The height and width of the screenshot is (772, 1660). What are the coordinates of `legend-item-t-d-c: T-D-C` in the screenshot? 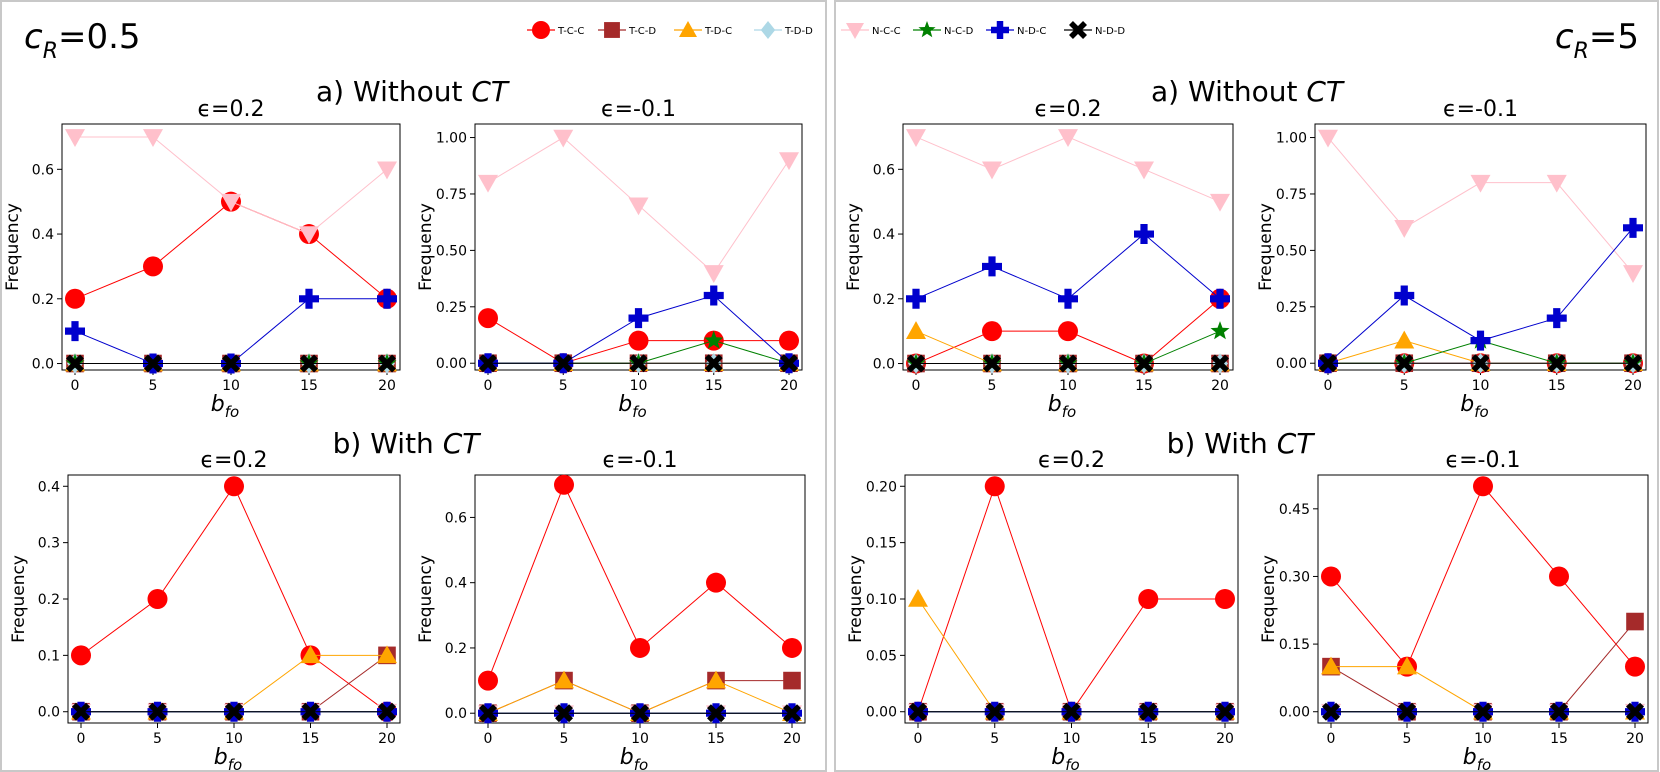 It's located at (703, 29).